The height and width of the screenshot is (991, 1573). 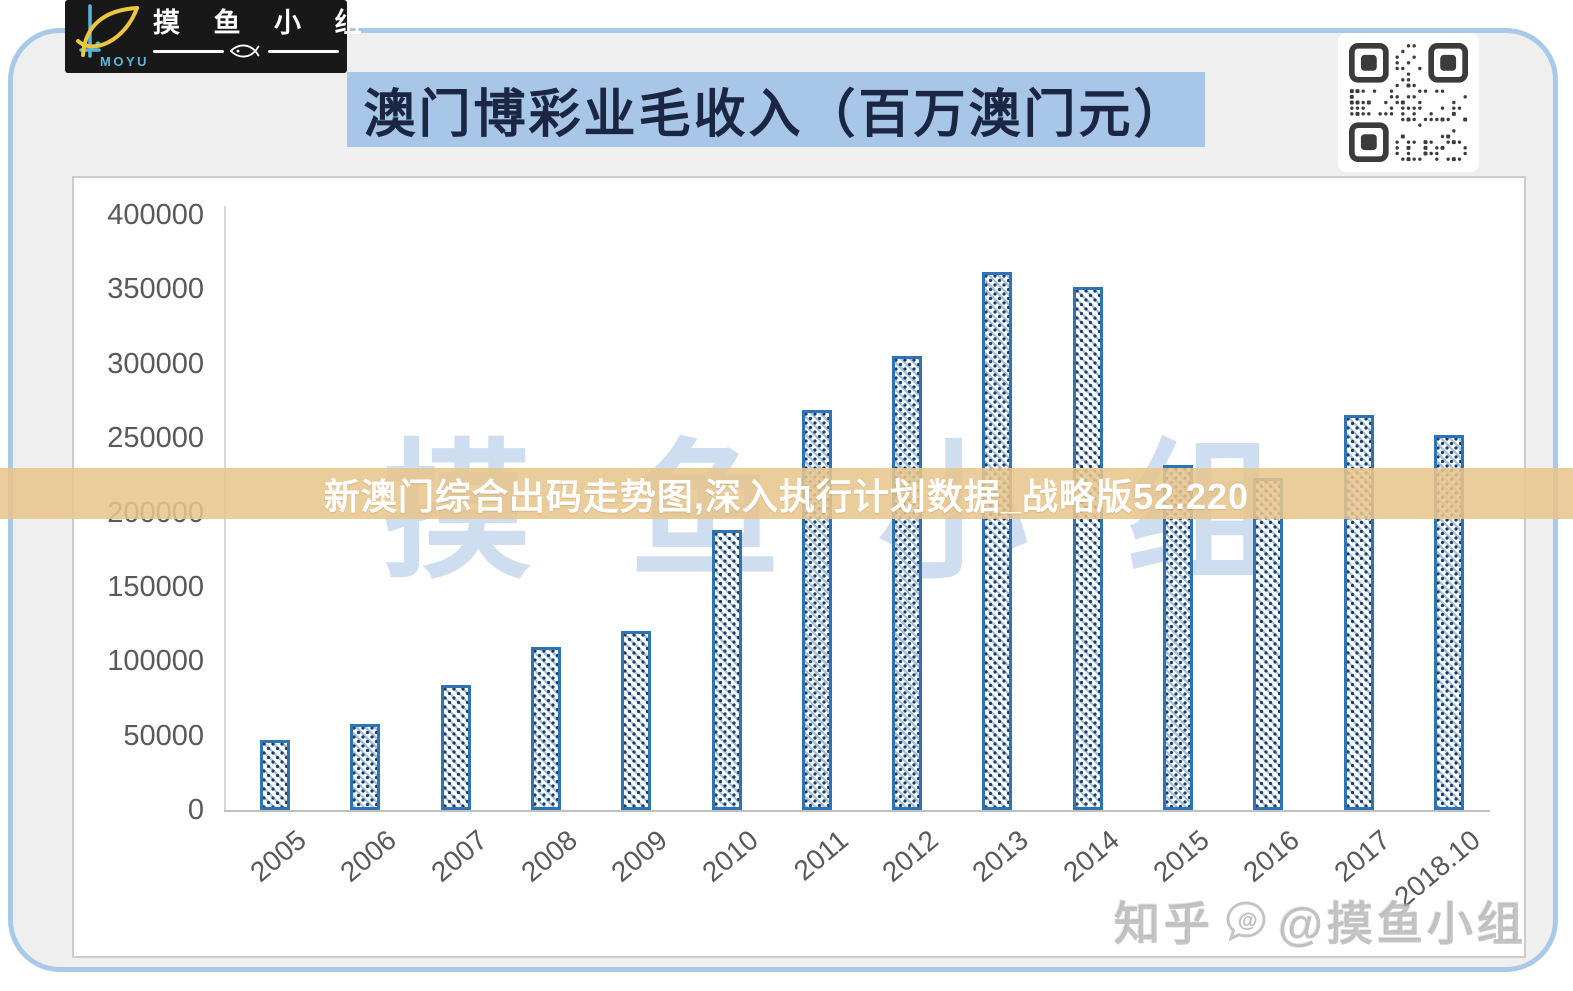 I want to click on zhihu-bubble-icon: @, so click(x=1246, y=921).